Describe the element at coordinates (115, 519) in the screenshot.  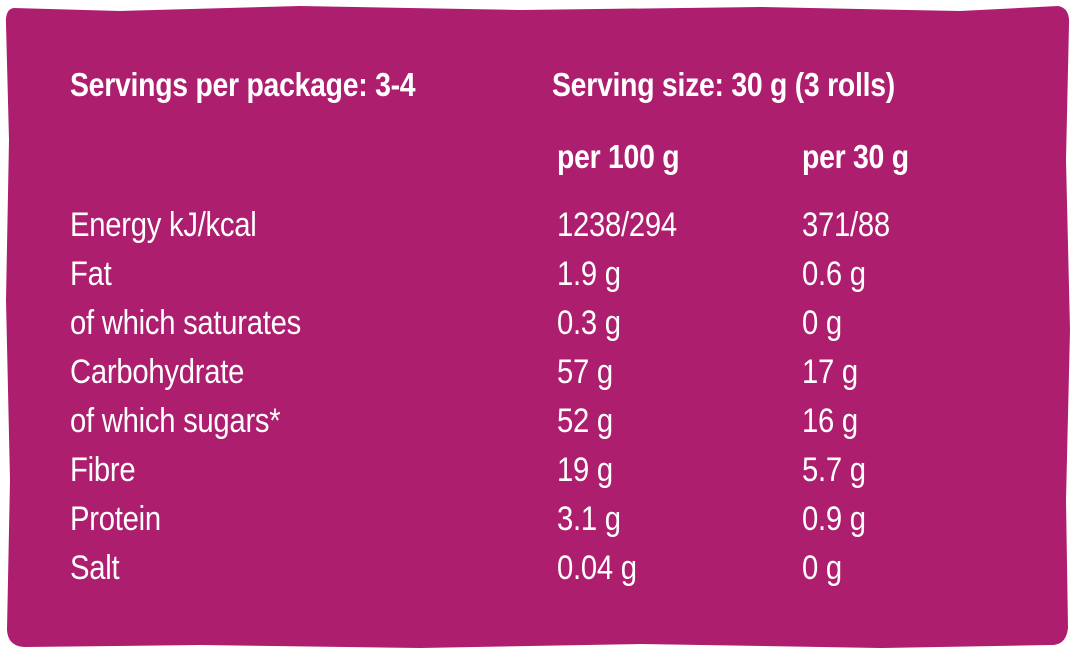
I see `nutrient-label: Protein` at that location.